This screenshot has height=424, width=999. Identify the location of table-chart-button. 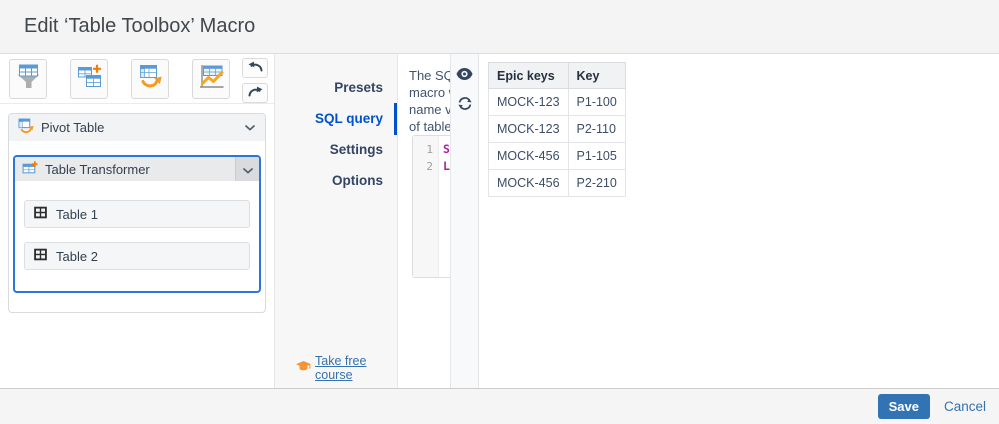
(211, 78).